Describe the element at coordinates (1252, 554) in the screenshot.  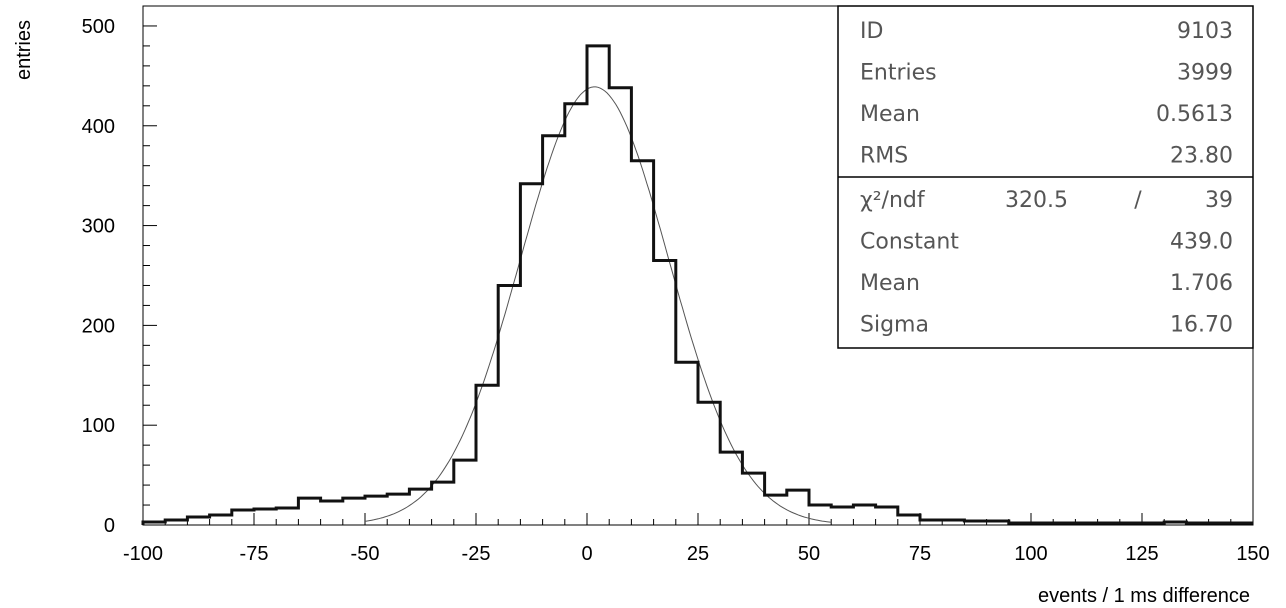
I see `x-tick-label: 150` at that location.